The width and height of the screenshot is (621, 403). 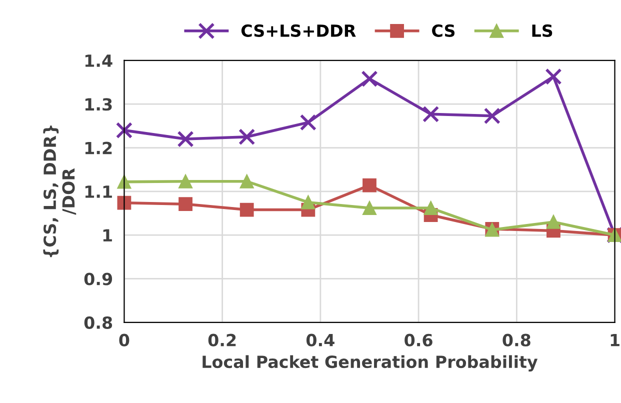 I want to click on y-tick-label: 1.3, so click(x=98, y=104).